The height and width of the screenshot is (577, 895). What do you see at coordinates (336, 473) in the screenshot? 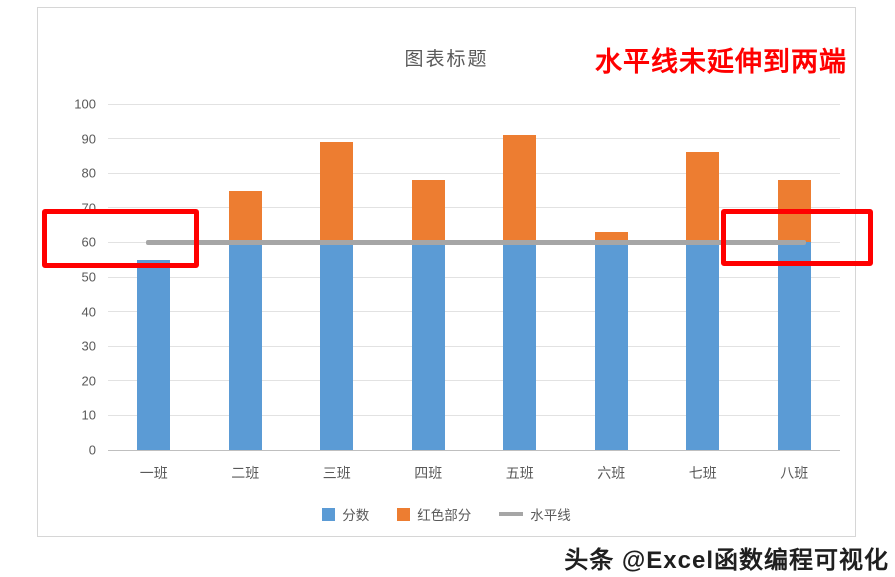
I see `x-axis-category-label: 三班` at bounding box center [336, 473].